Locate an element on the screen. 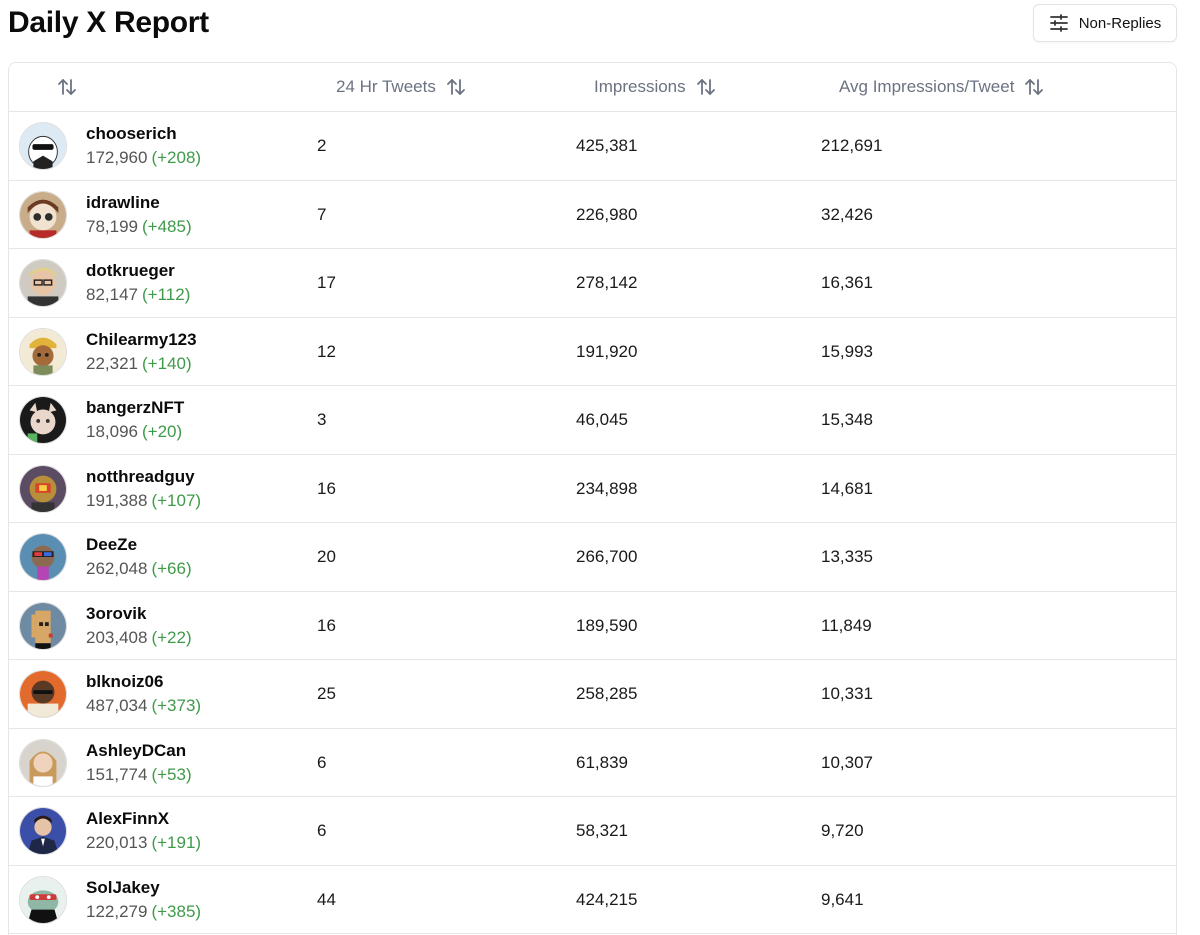 The image size is (1200, 935). impressions-cell: 191,920 is located at coordinates (607, 351).